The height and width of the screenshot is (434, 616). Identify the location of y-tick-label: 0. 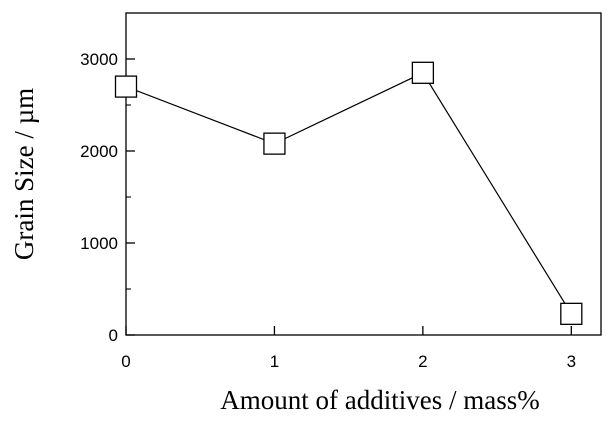
(113, 335).